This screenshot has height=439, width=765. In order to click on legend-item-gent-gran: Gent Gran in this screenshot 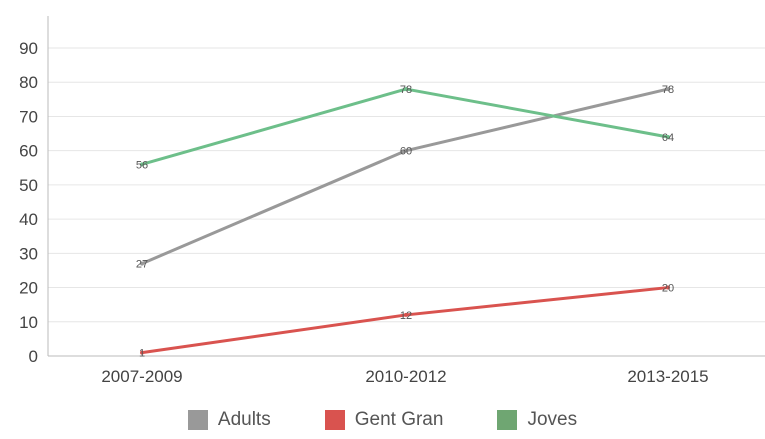, I will do `click(384, 419)`.